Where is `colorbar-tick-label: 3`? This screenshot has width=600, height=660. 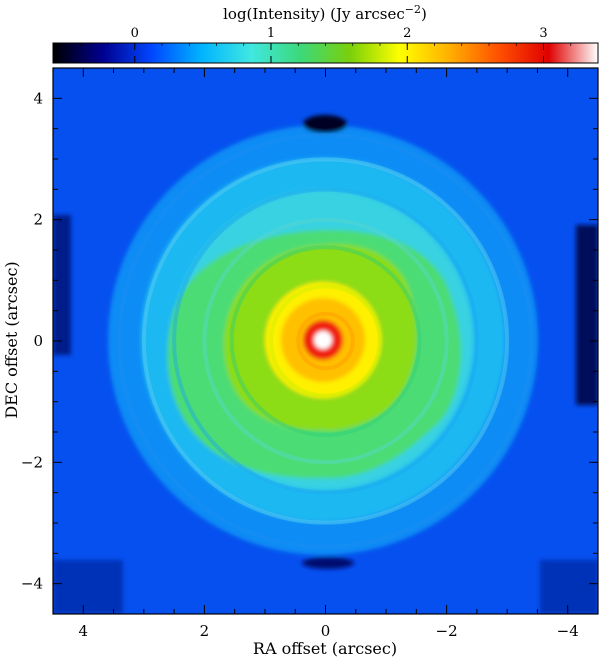 colorbar-tick-label: 3 is located at coordinates (543, 33).